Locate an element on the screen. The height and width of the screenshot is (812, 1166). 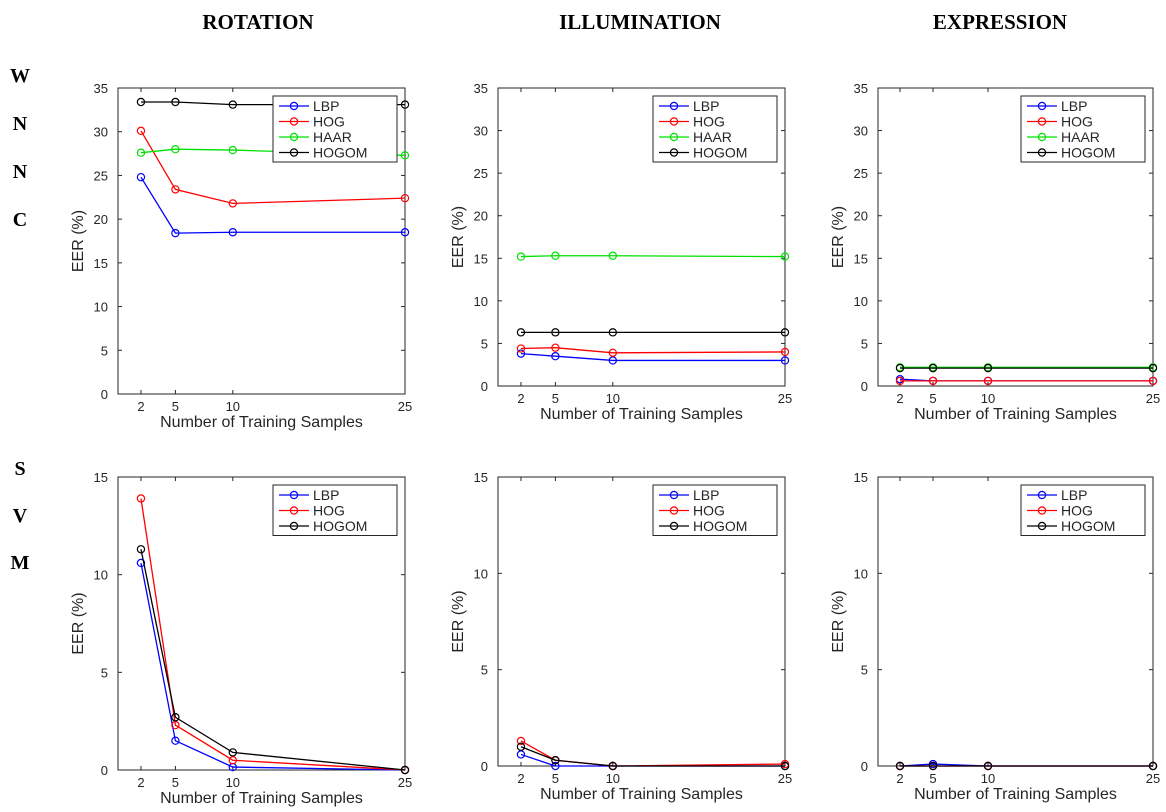
legend-marker-haar is located at coordinates (294, 137).